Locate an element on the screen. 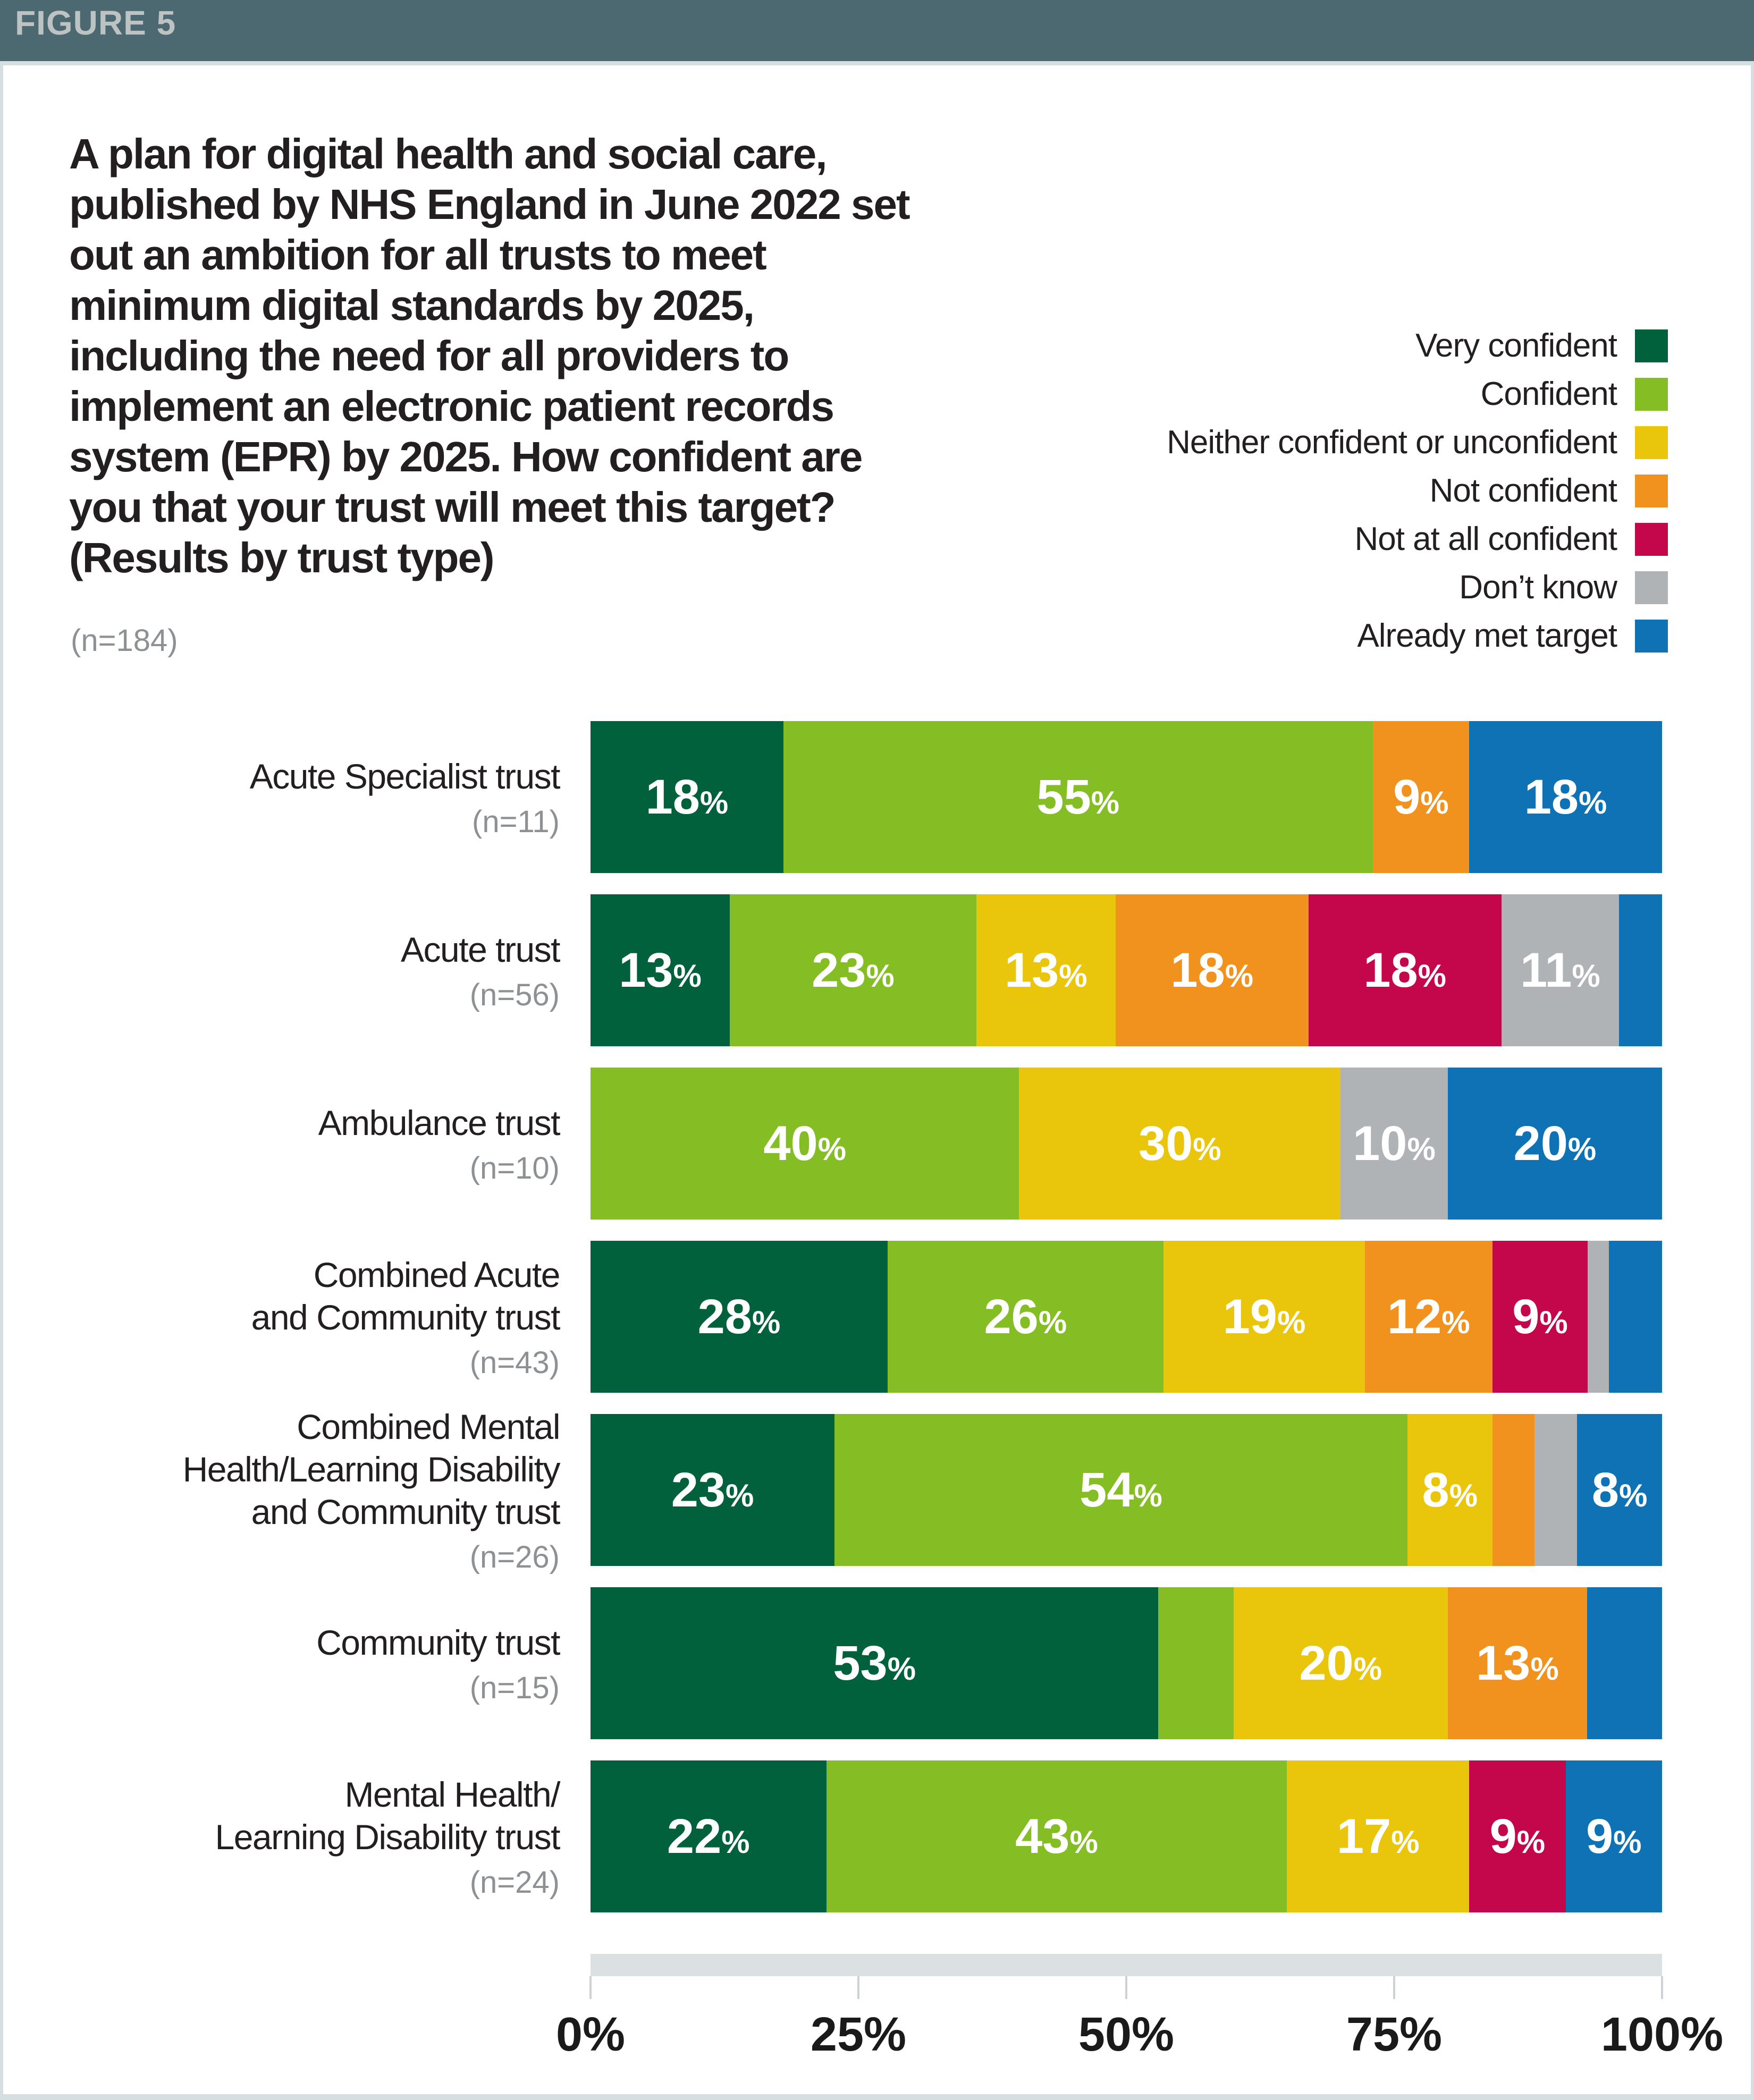  bar-segment-value: 18 is located at coordinates (1197, 970).